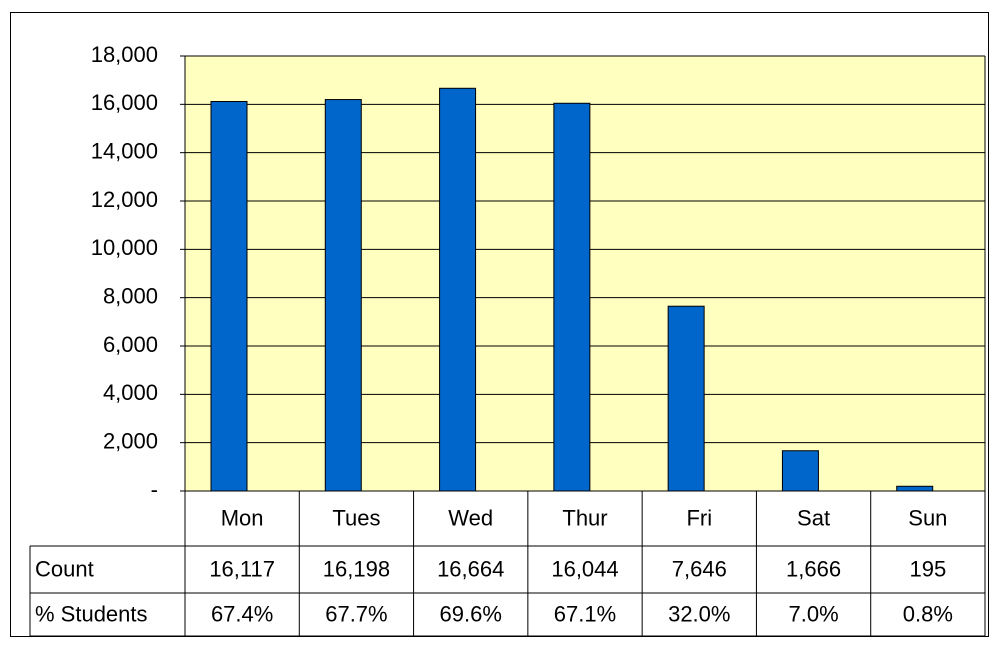  Describe the element at coordinates (470, 568) in the screenshot. I see `table-cell: 16,664` at that location.